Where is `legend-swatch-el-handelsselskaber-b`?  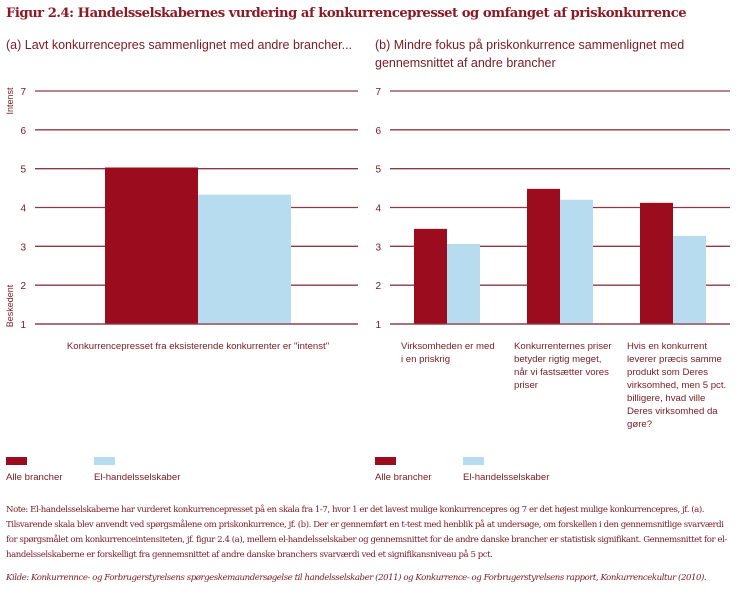 legend-swatch-el-handelsselskaber-b is located at coordinates (473, 461).